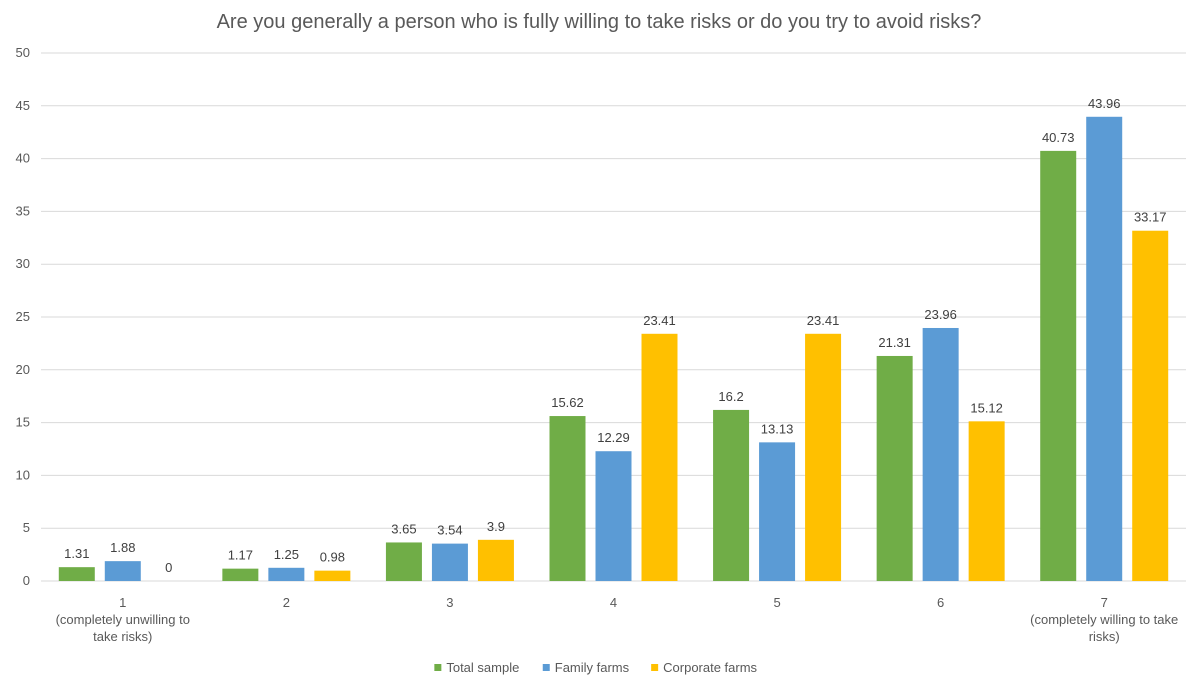 Image resolution: width=1198 pixels, height=680 pixels. I want to click on data-label: 3.65, so click(403, 528).